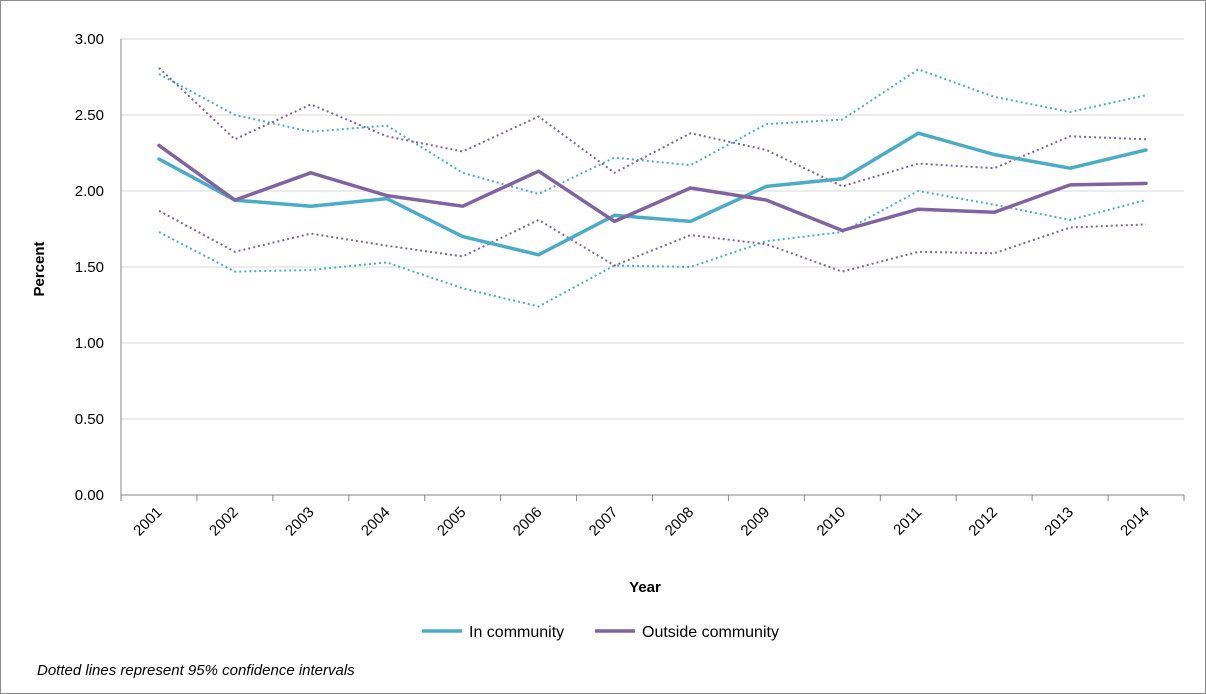 The height and width of the screenshot is (694, 1206). What do you see at coordinates (832, 522) in the screenshot?
I see `x-tick-label: 2010` at bounding box center [832, 522].